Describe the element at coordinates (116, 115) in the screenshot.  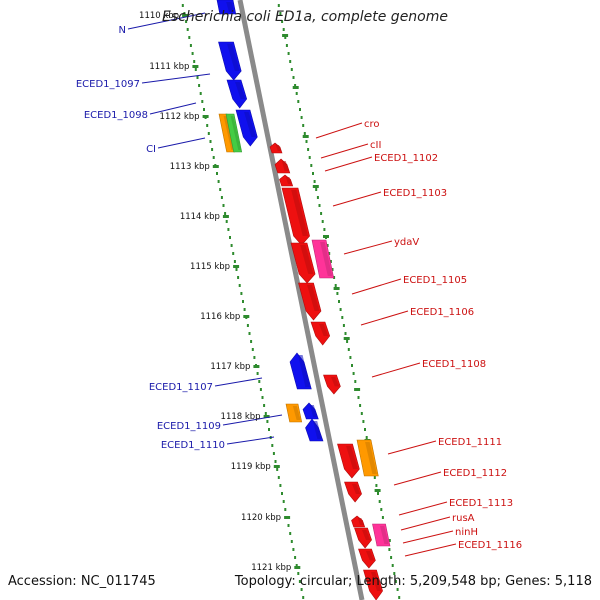
I see `gene-label-eced1-1098: ECED1_1098` at that location.